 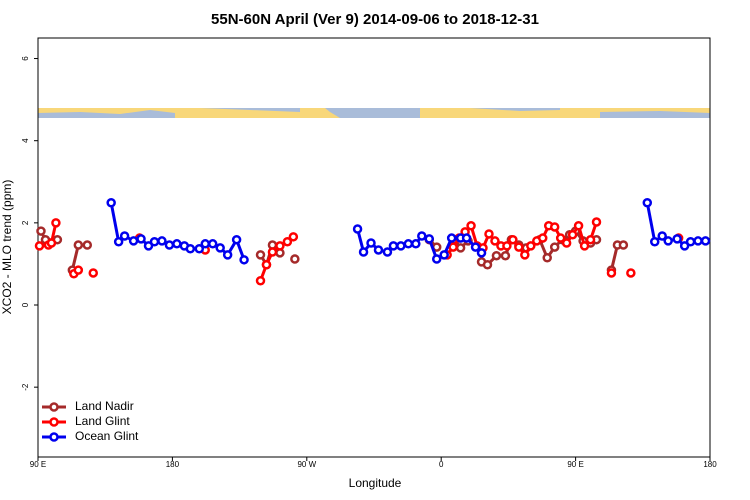 I want to click on y-axis-label: XCO2 - MLO trend (ppm), so click(x=7, y=247).